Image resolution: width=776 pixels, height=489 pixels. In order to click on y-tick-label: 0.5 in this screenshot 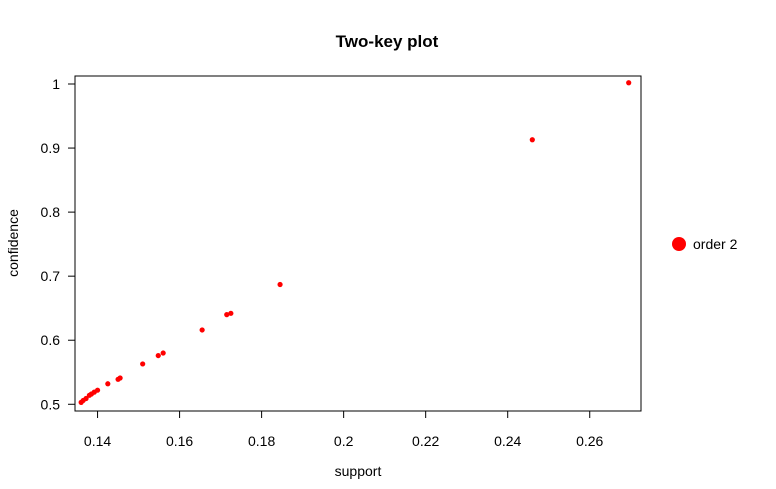, I will do `click(51, 404)`.